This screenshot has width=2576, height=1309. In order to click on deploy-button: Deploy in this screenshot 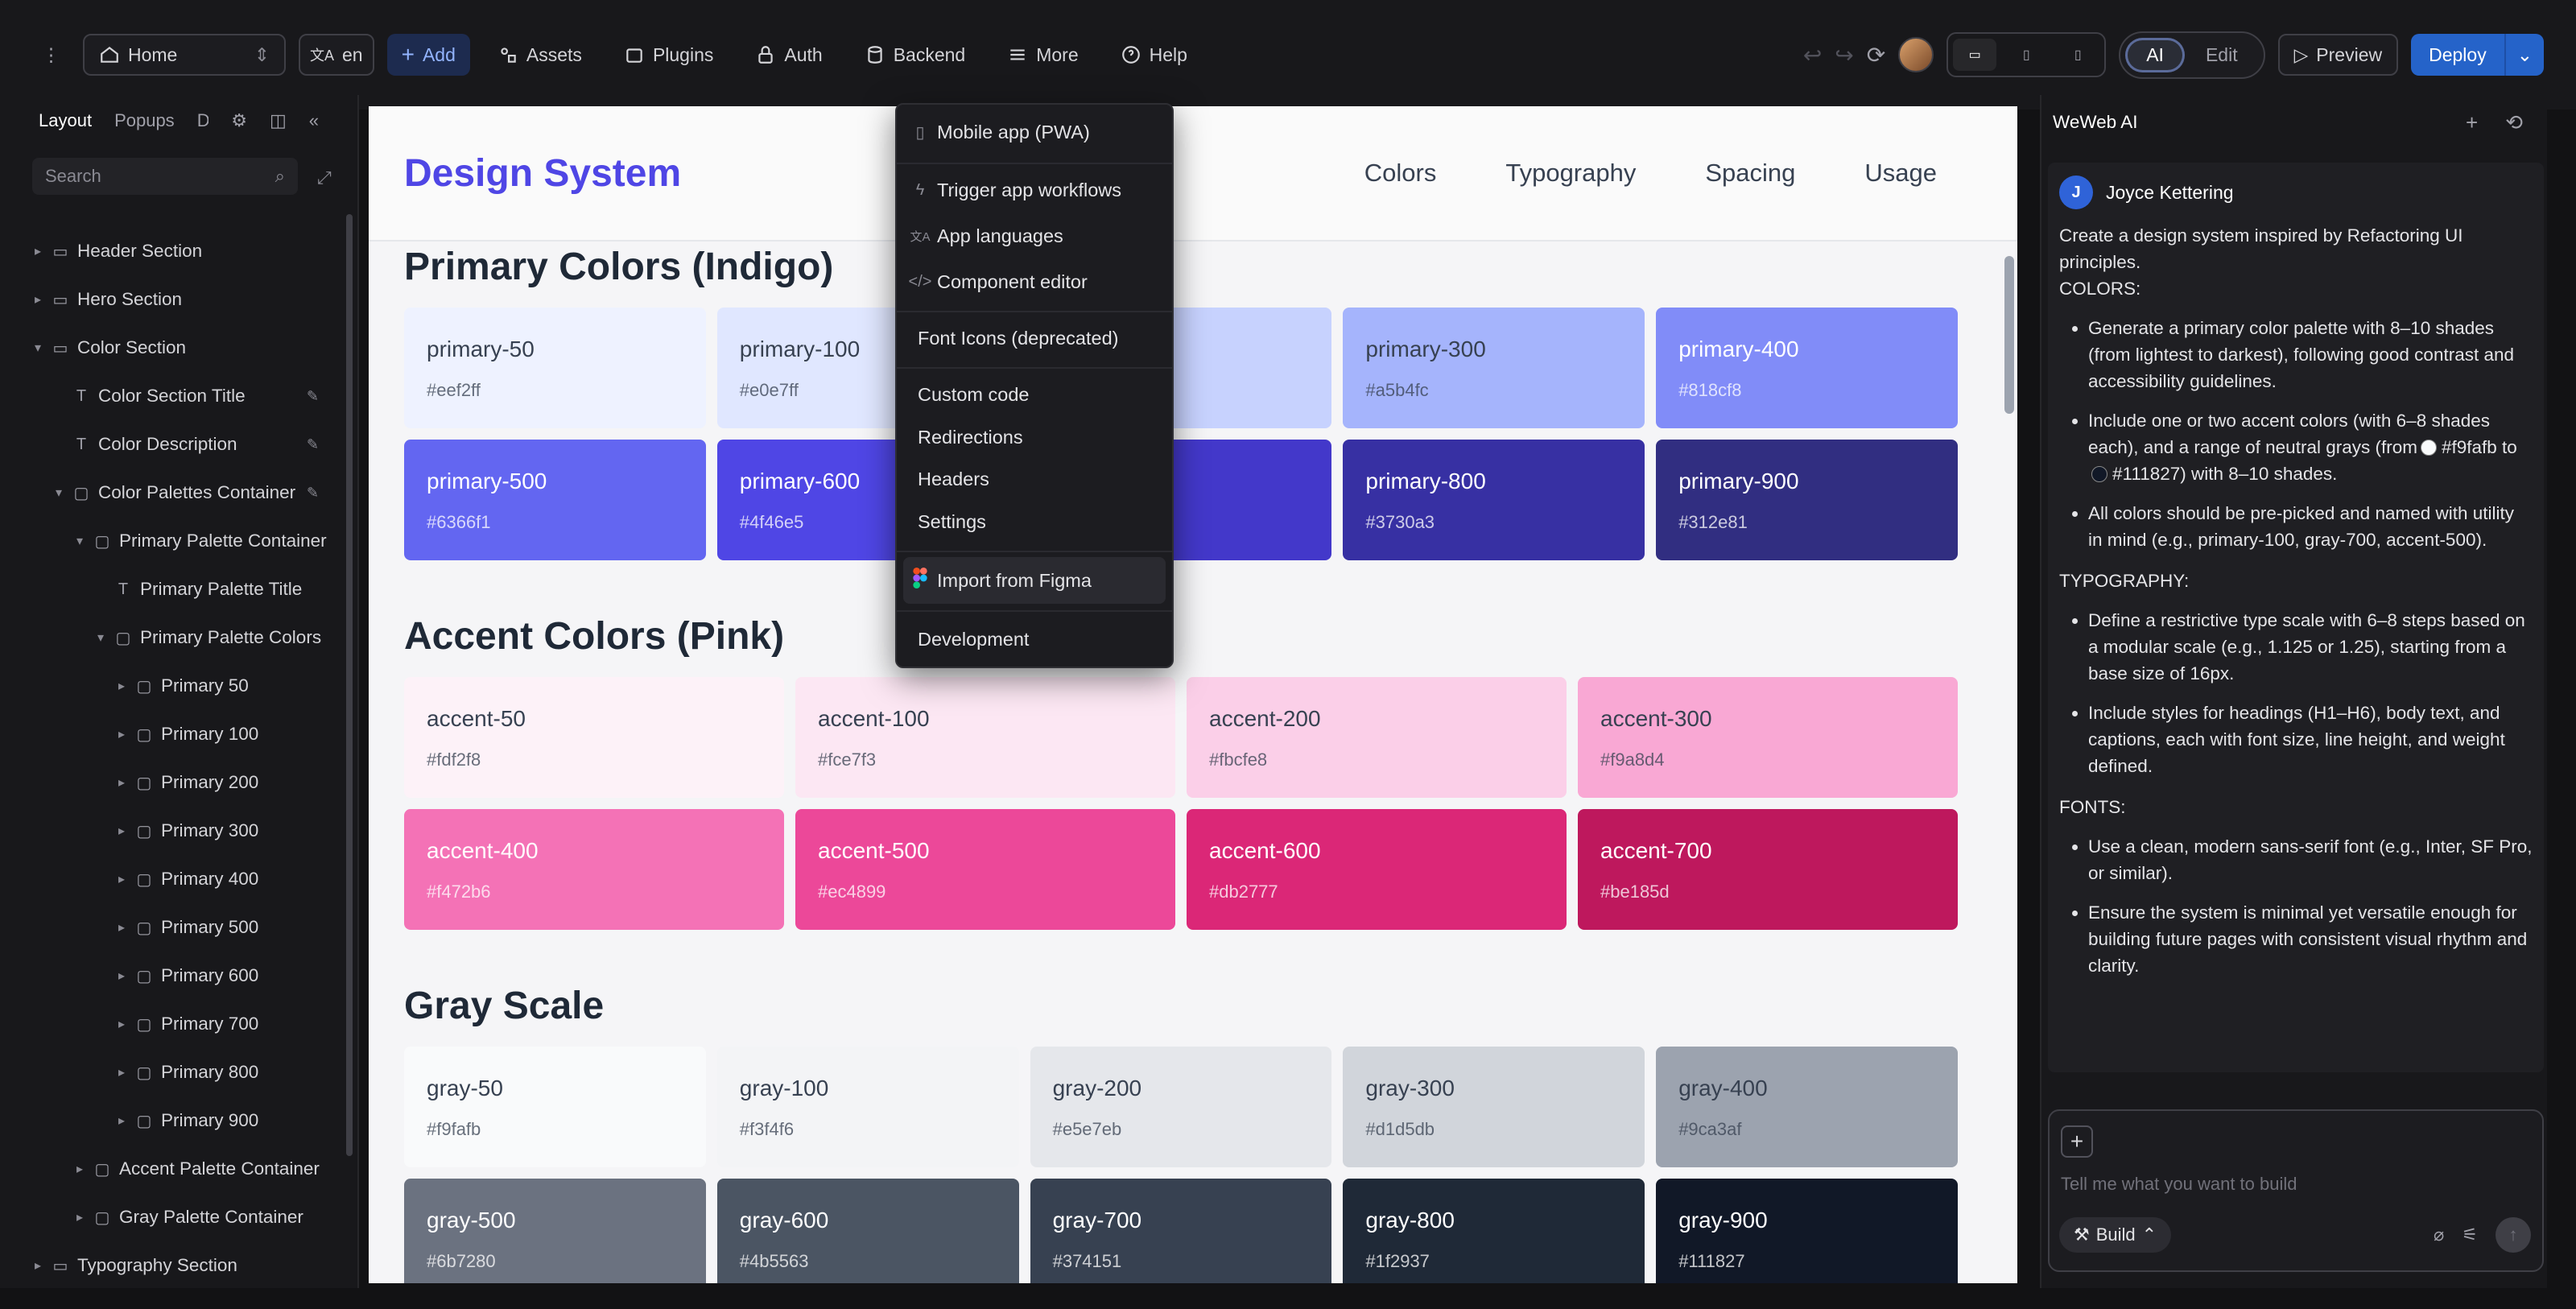, I will do `click(2458, 54)`.